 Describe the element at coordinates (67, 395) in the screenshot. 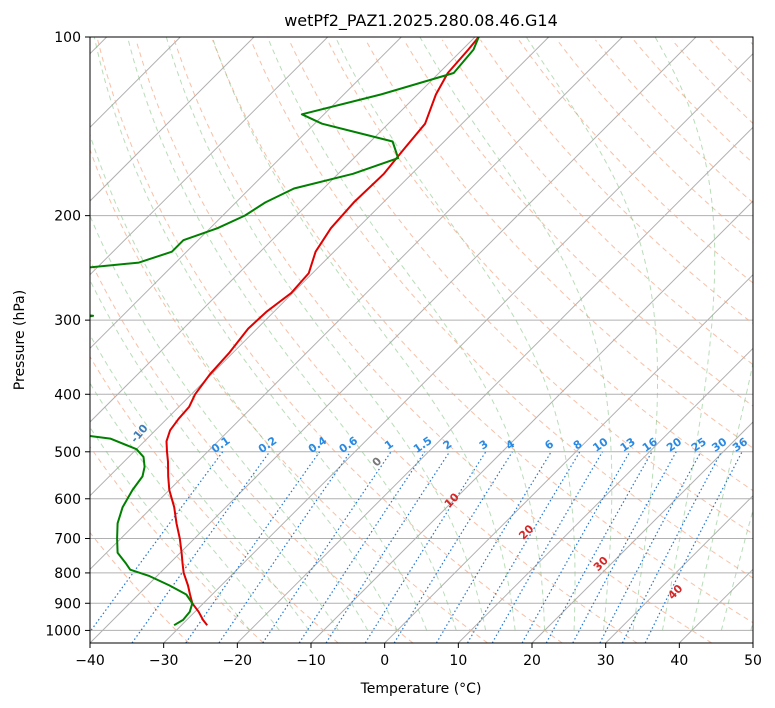

I see `y-tick-label: 400` at that location.